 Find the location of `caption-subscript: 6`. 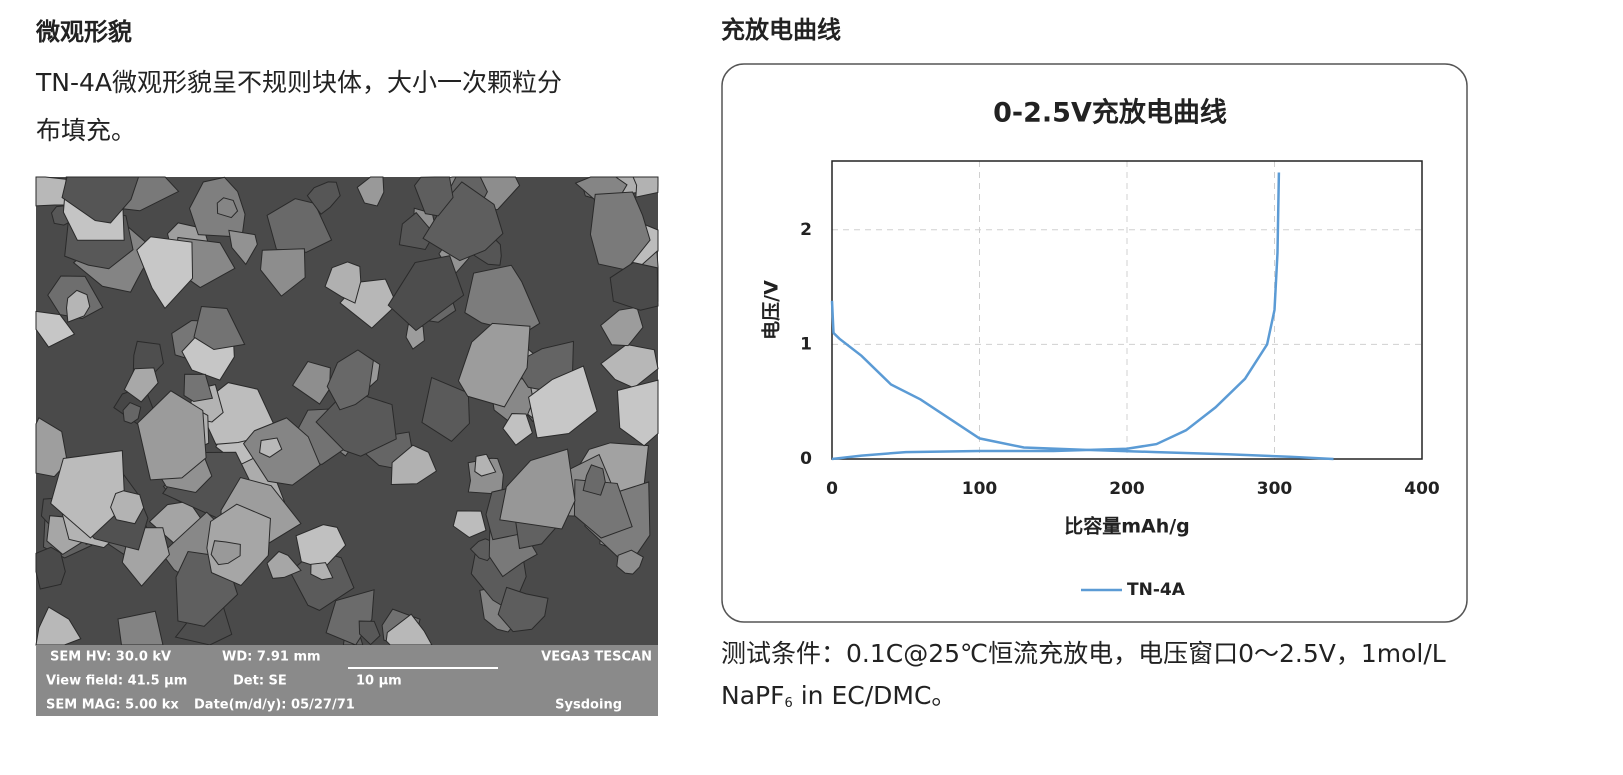

caption-subscript: 6 is located at coordinates (788, 703).